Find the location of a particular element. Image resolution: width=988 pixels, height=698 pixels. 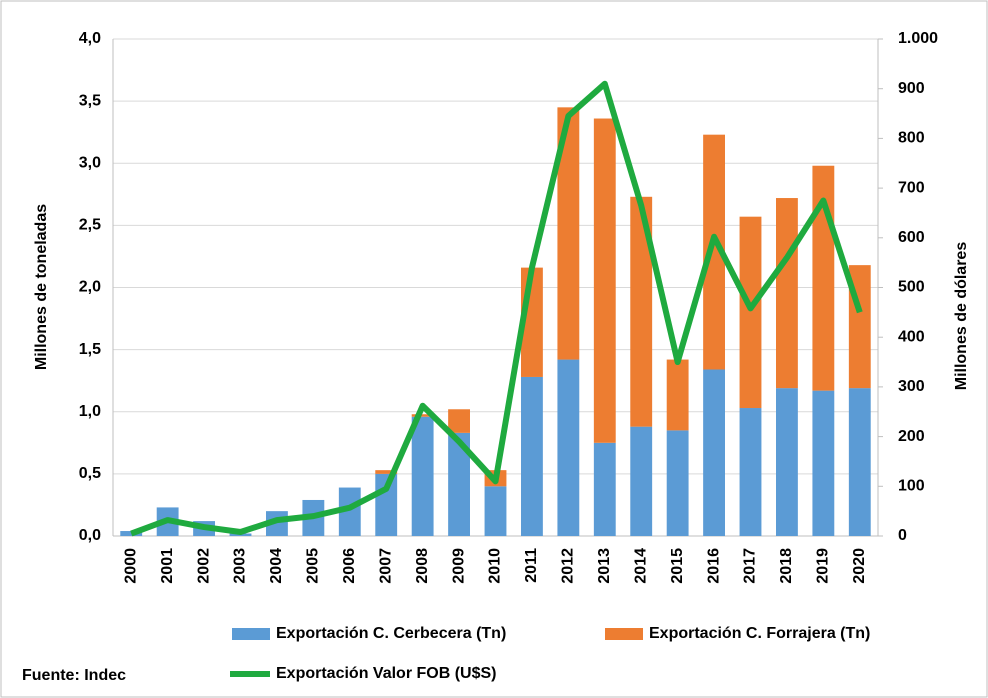

y2-tick-label: 700 is located at coordinates (911, 187).